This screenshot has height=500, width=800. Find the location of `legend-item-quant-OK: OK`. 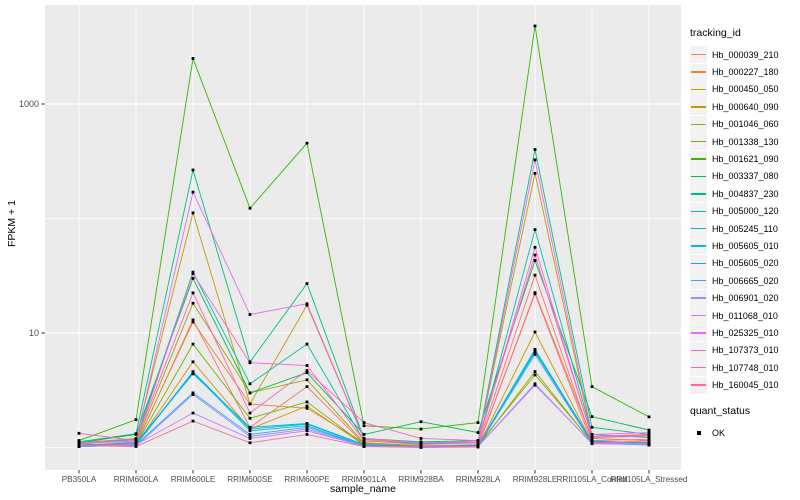

legend-item-quant-OK: OK is located at coordinates (745, 432).